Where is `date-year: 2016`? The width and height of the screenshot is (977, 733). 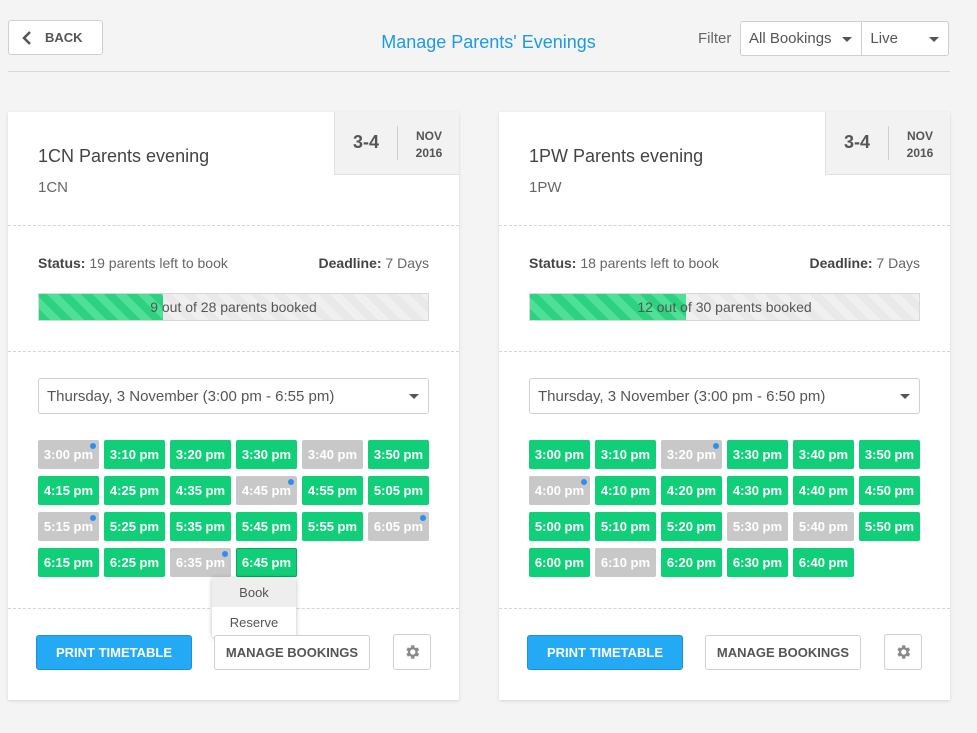
date-year: 2016 is located at coordinates (429, 153).